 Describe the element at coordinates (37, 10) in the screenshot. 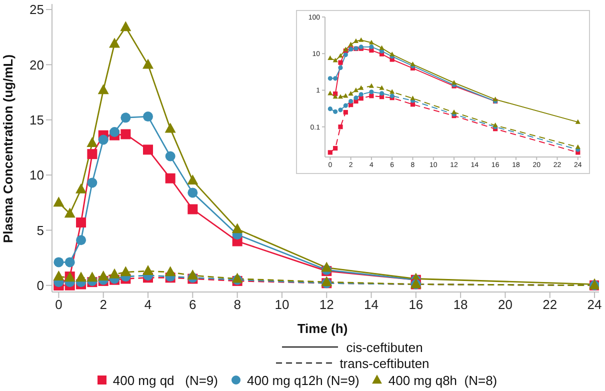

I see `y-tick-label: 25` at that location.